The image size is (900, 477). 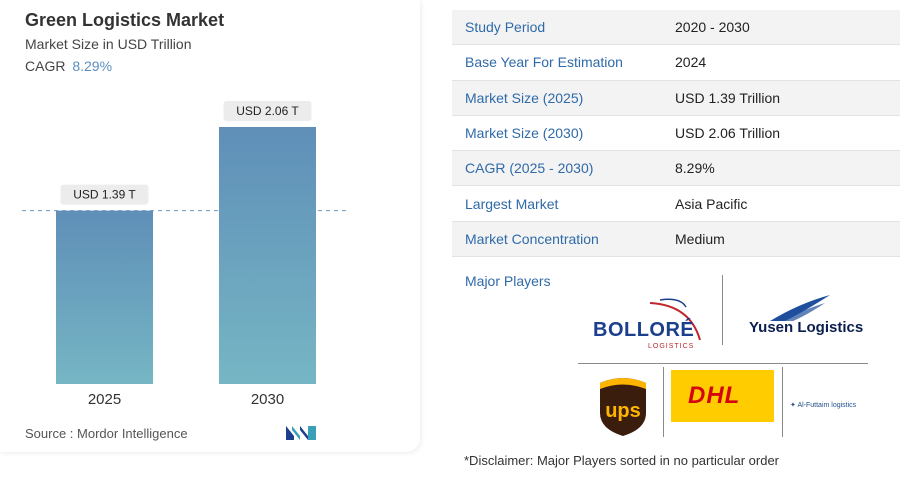 What do you see at coordinates (700, 238) in the screenshot?
I see `row-value: Medium` at bounding box center [700, 238].